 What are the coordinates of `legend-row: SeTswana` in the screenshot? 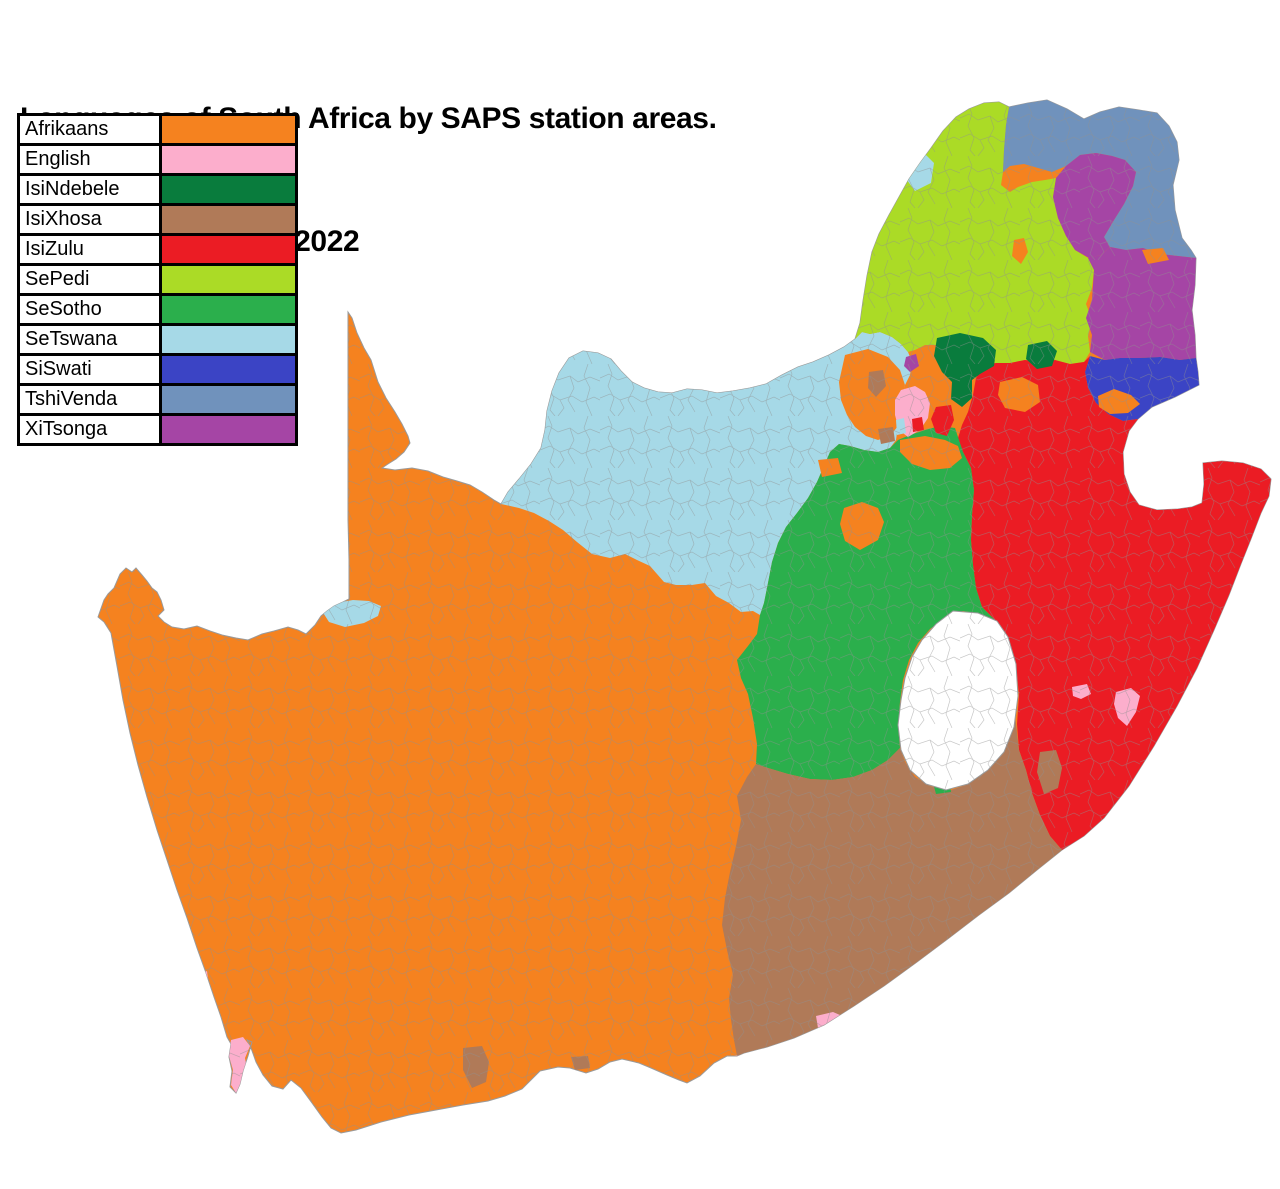 It's located at (157, 338).